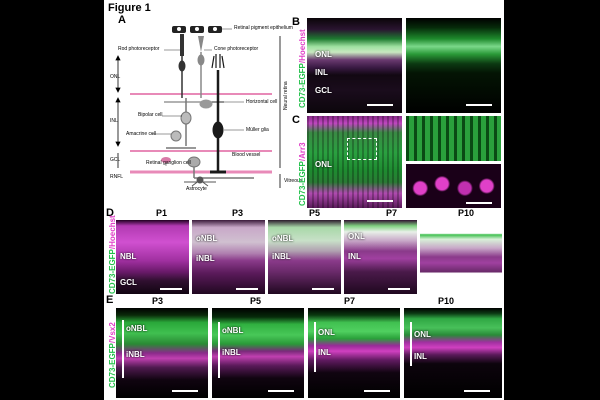  Describe the element at coordinates (171, 289) in the screenshot. I see `panel-d-p1-scalebar` at that location.